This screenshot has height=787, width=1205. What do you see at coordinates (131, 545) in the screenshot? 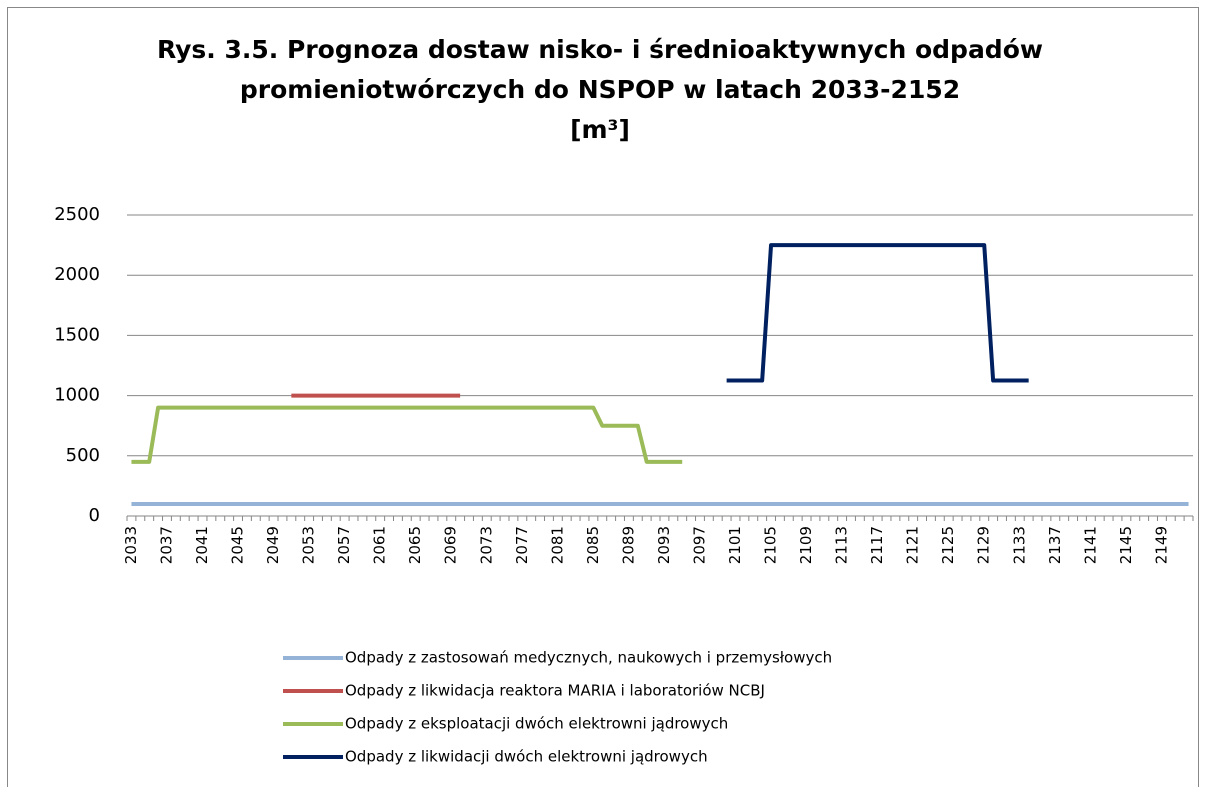
I see `x-tick-label: 2033` at bounding box center [131, 545].